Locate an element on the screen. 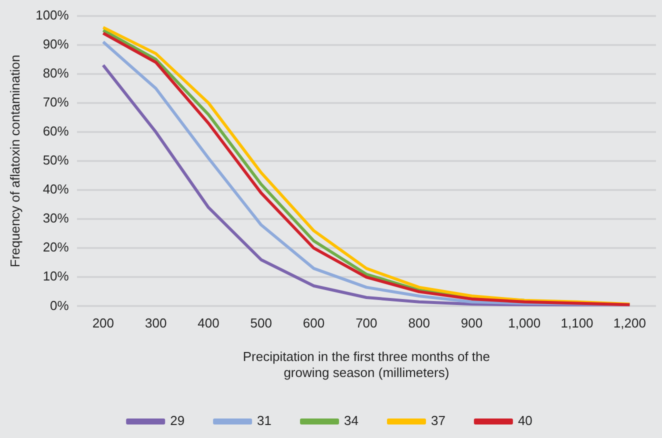 The image size is (662, 438). x-tick-label: 300 is located at coordinates (155, 323).